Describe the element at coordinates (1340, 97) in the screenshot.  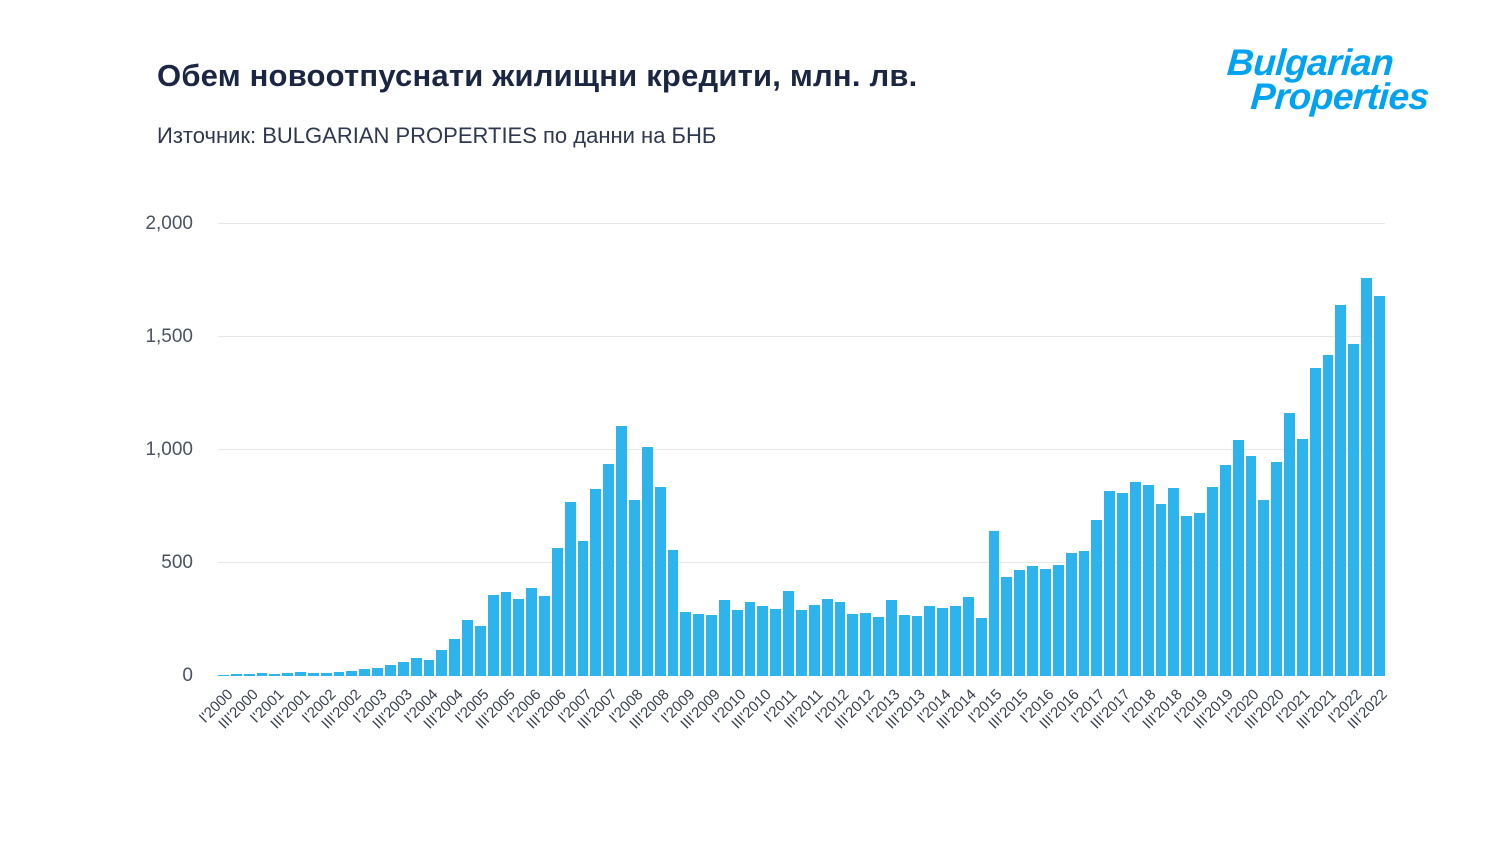
I see `logo-word-properties: Properties` at that location.